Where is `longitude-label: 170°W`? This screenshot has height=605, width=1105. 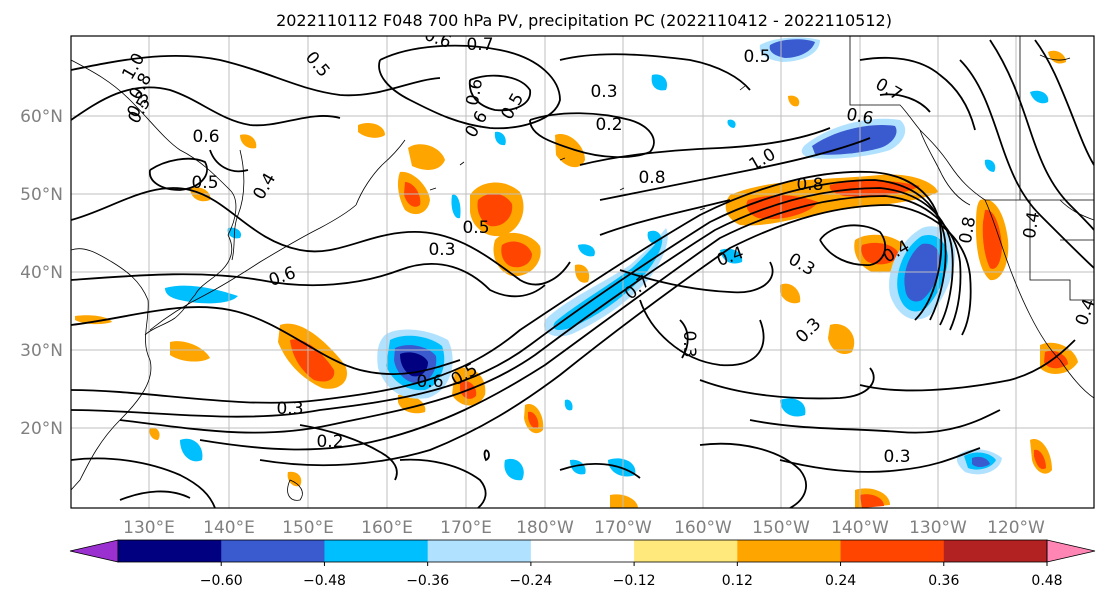
longitude-label: 170°W is located at coordinates (623, 528).